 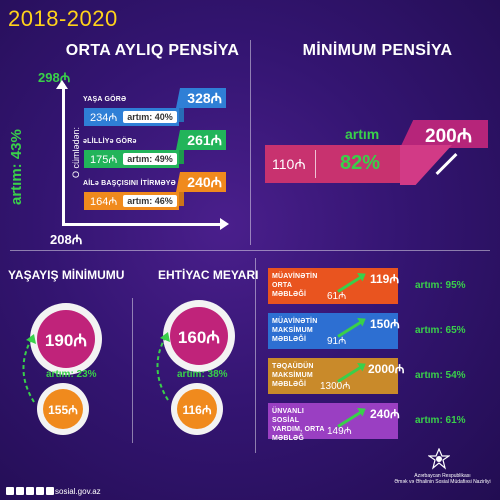 What do you see at coordinates (66, 239) in the screenshot?
I see `axis-bottom-value: 208₼` at bounding box center [66, 239].